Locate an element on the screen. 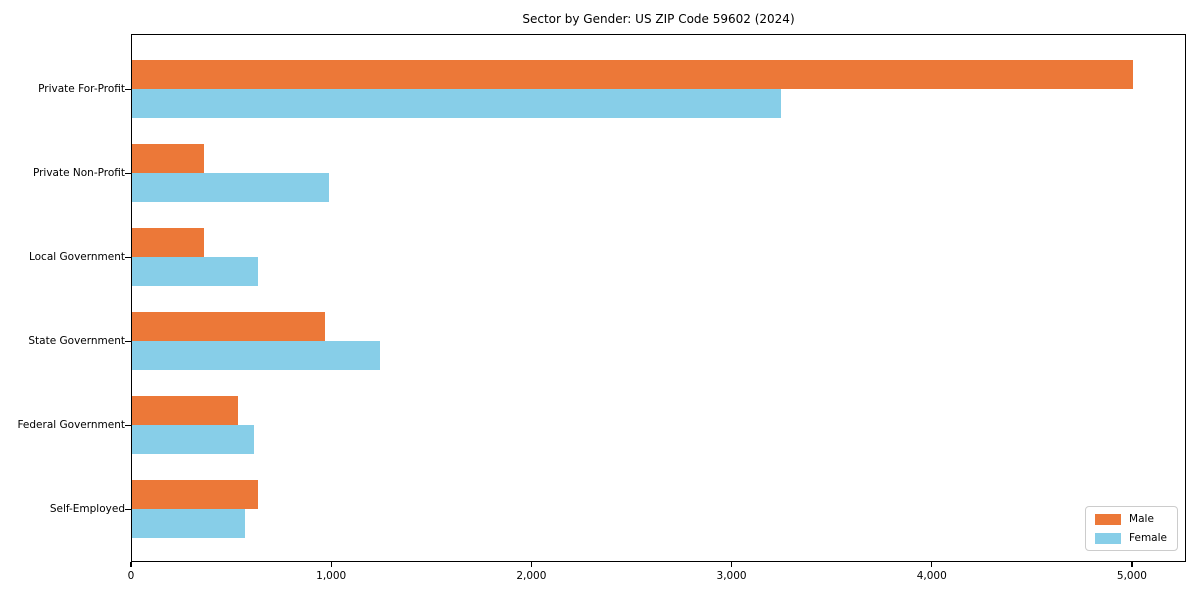 This screenshot has width=1200, height=600. bar-male-state-government is located at coordinates (228, 326).